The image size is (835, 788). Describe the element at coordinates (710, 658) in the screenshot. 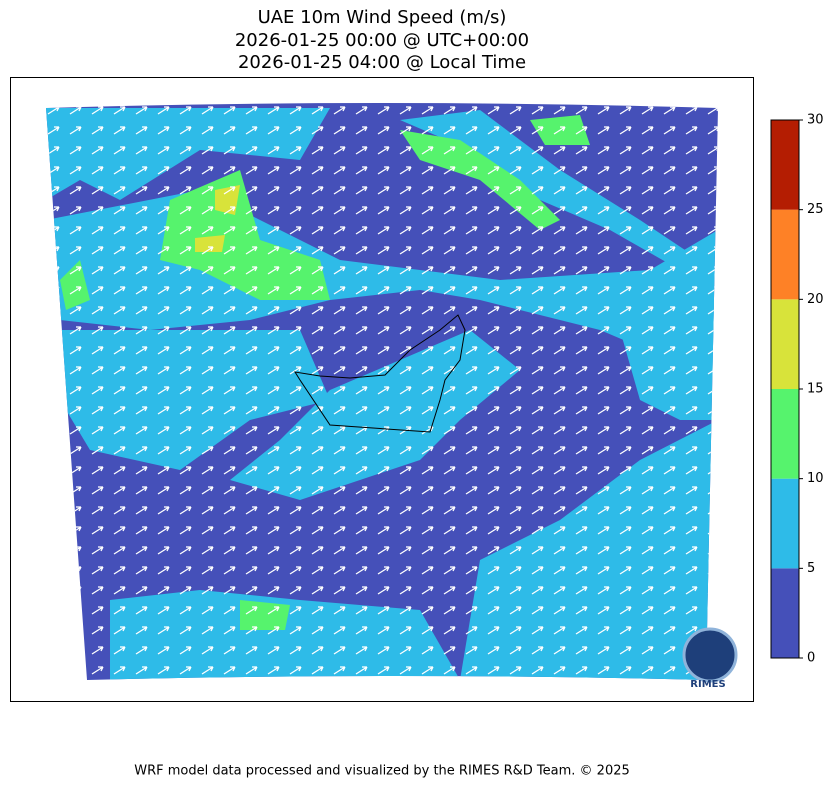

I see `logo: RIMES` at that location.